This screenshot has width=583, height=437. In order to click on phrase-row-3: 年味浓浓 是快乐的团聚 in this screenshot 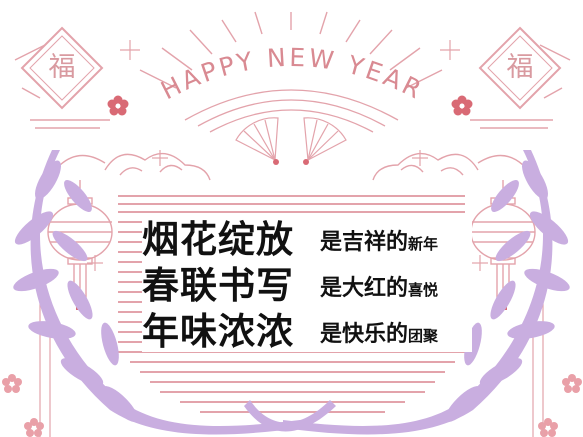, I will do `click(307, 329)`.